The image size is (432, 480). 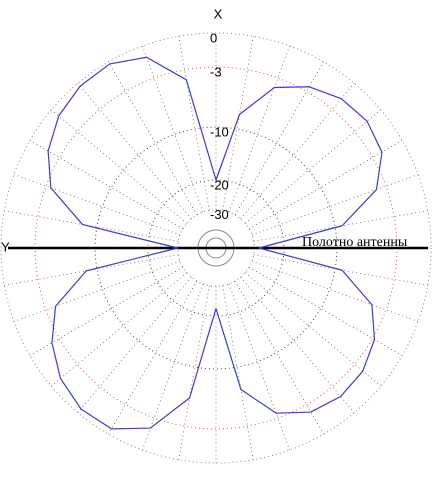 What do you see at coordinates (213, 37) in the screenshot?
I see `r-tick-label: 0` at bounding box center [213, 37].